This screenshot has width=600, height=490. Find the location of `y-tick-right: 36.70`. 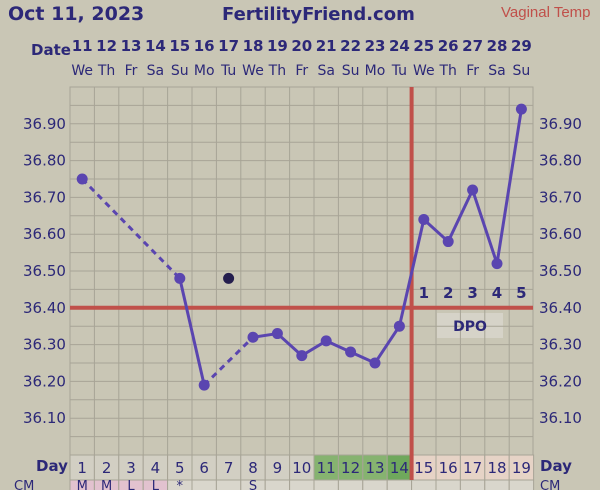

y-tick-right: 36.70 is located at coordinates (560, 197).